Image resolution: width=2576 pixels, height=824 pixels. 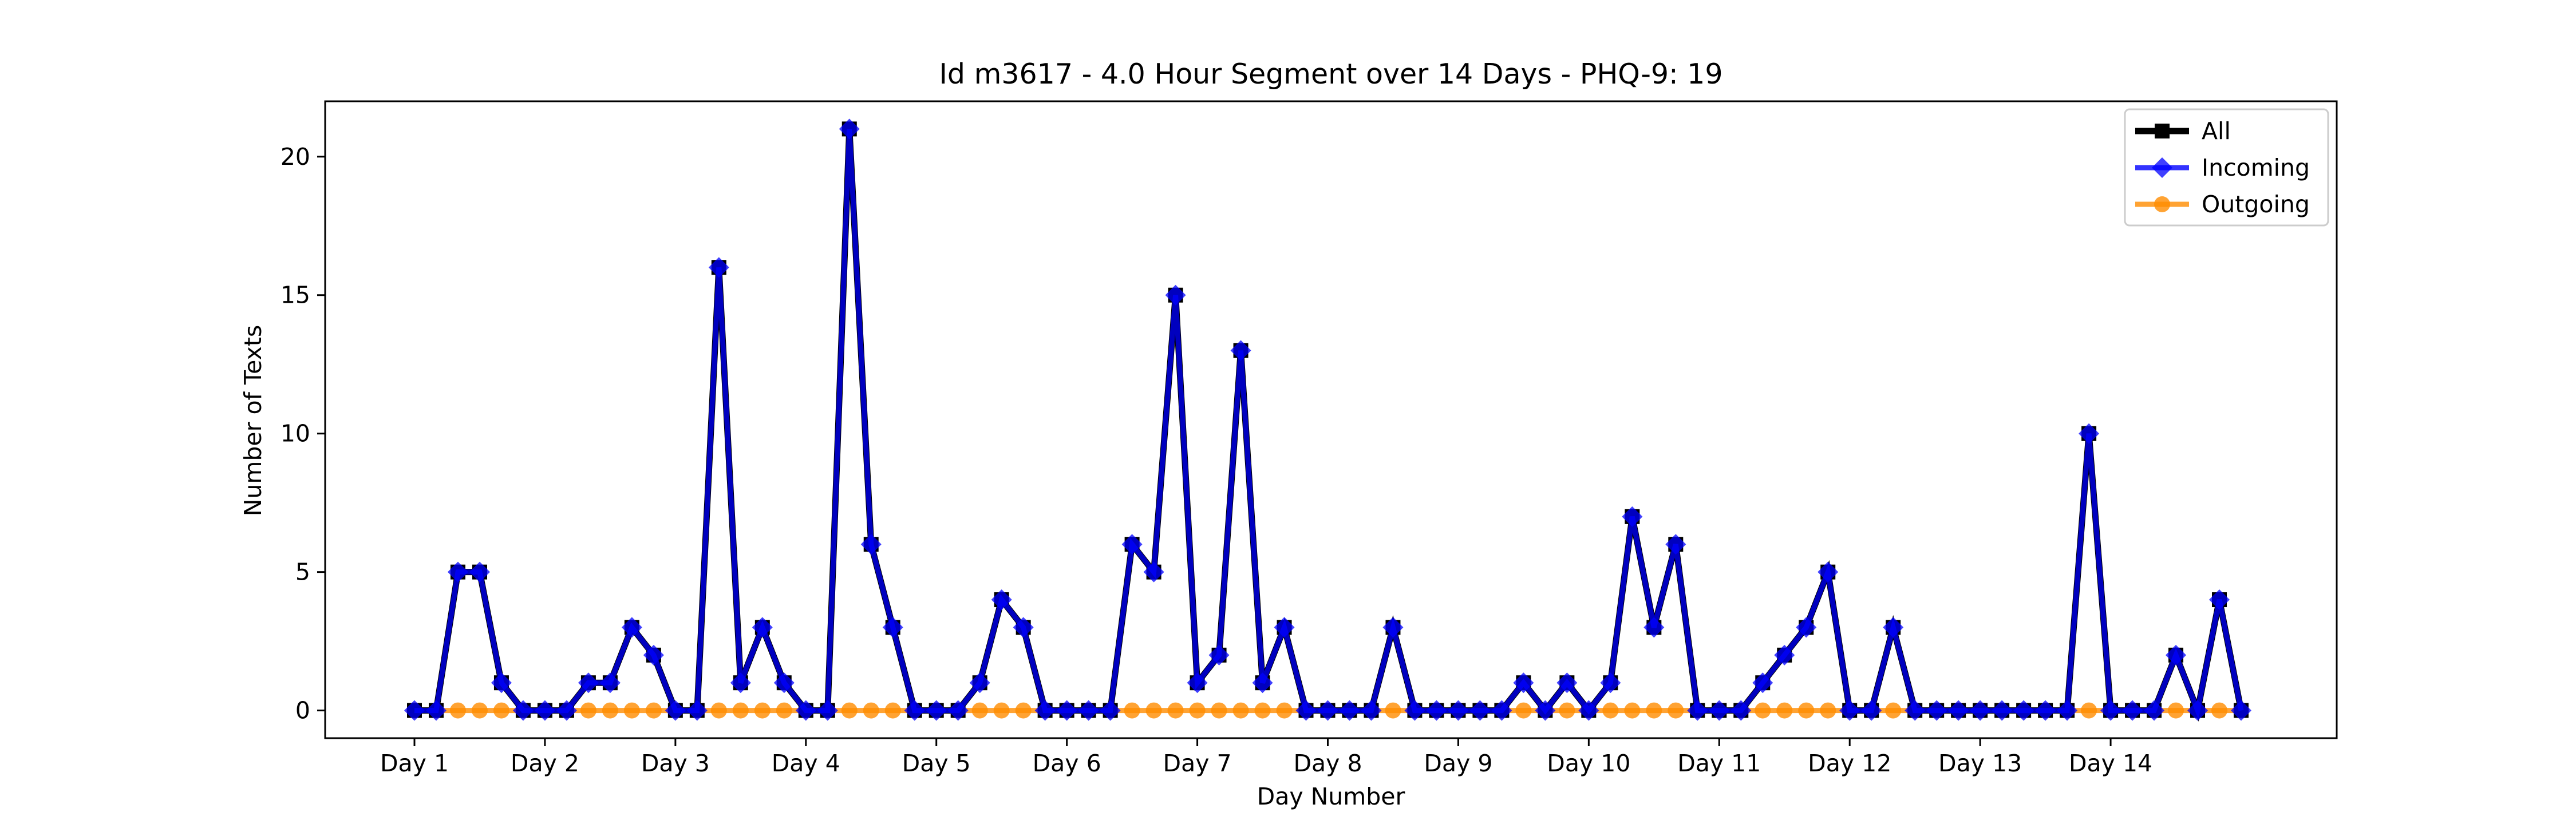 What do you see at coordinates (1980, 763) in the screenshot?
I see `x-tick-label: Day 13` at bounding box center [1980, 763].